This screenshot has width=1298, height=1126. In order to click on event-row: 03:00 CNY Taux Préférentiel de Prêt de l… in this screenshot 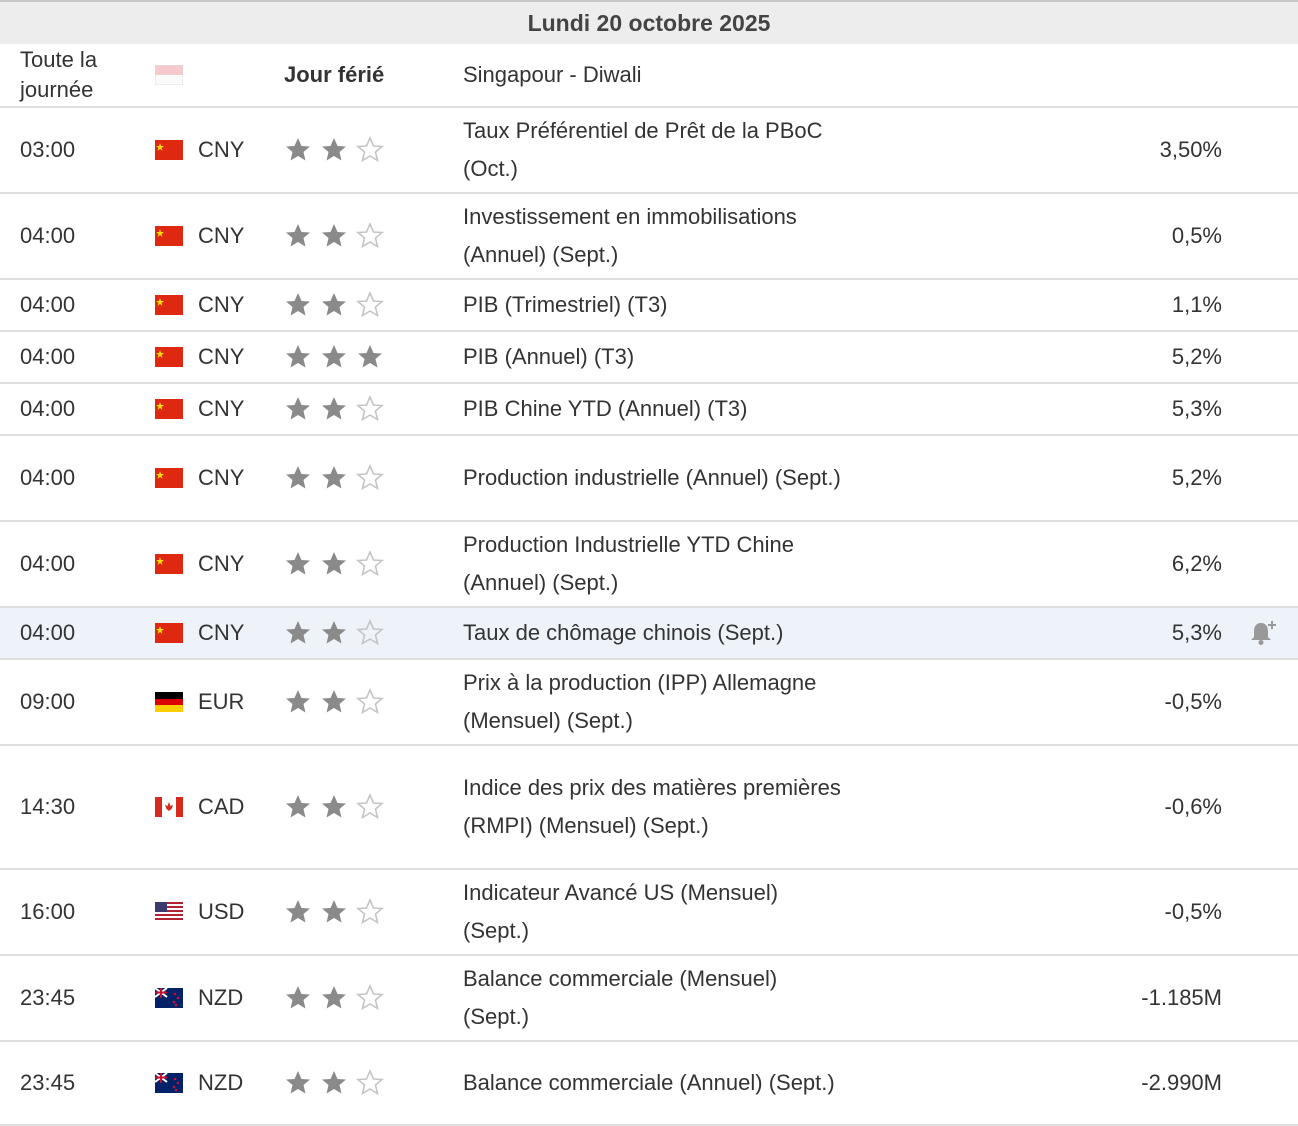, I will do `click(649, 151)`.